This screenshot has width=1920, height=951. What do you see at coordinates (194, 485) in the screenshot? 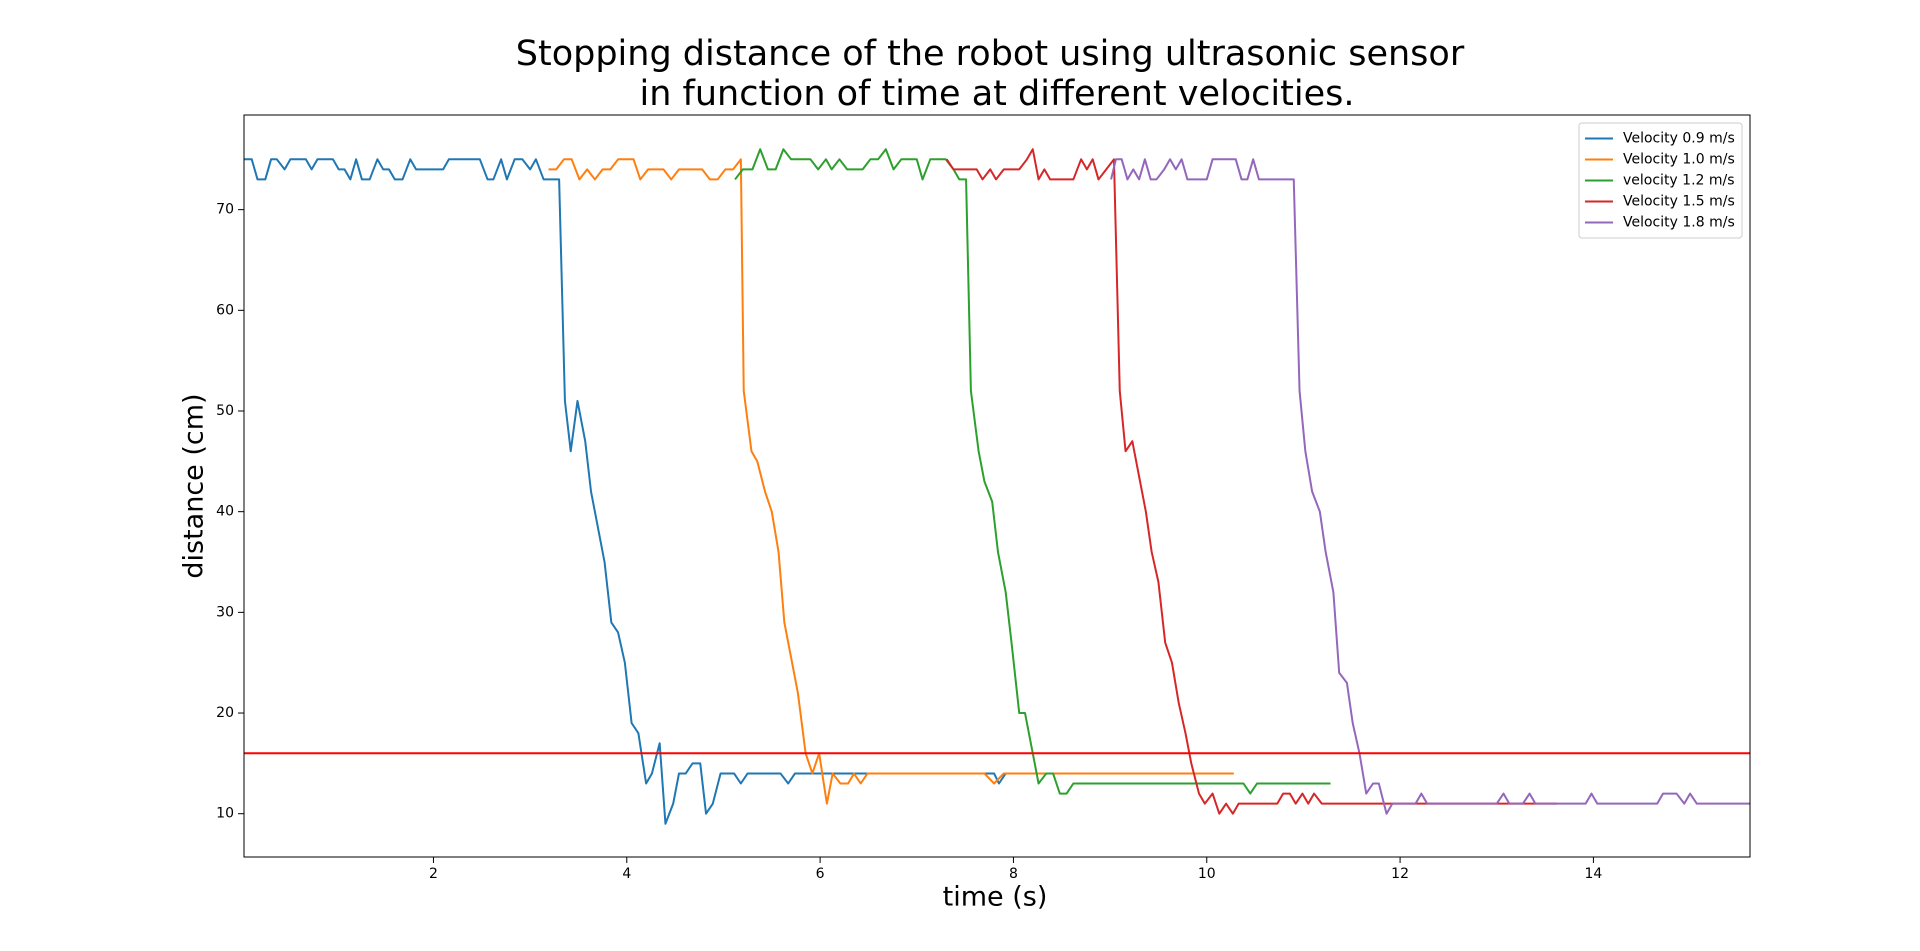
I see `y-axis-label: distance (cm)` at bounding box center [194, 485].